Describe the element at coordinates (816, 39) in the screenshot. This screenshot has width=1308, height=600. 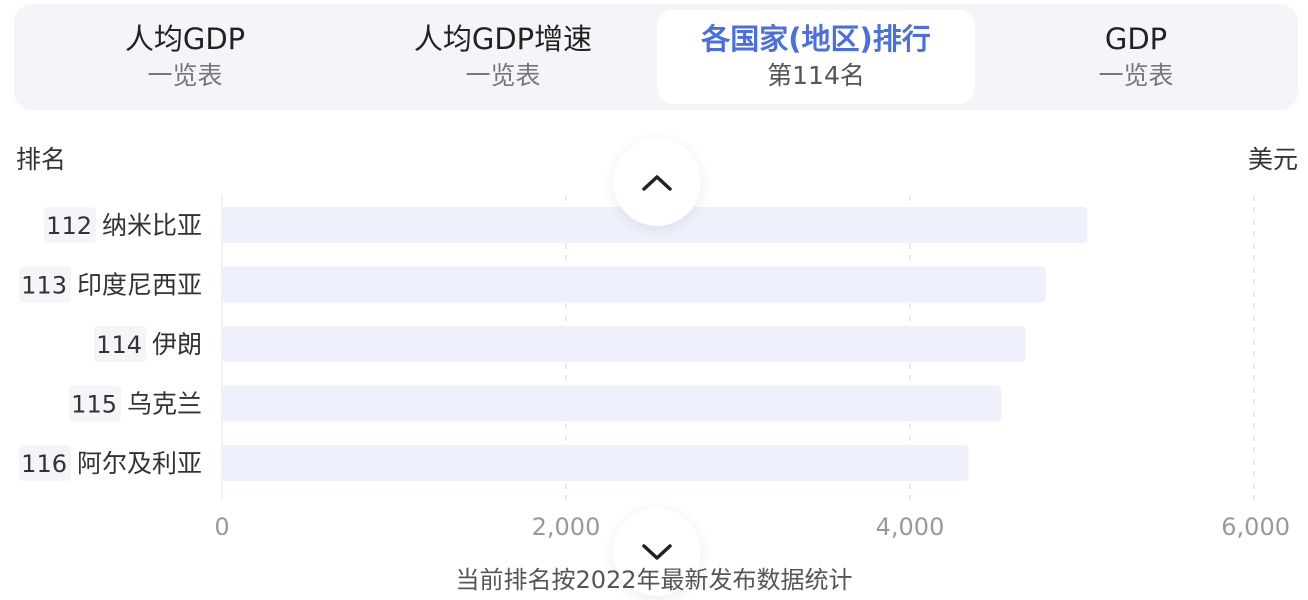
I see `tab-title: 各国家(地区)排行` at that location.